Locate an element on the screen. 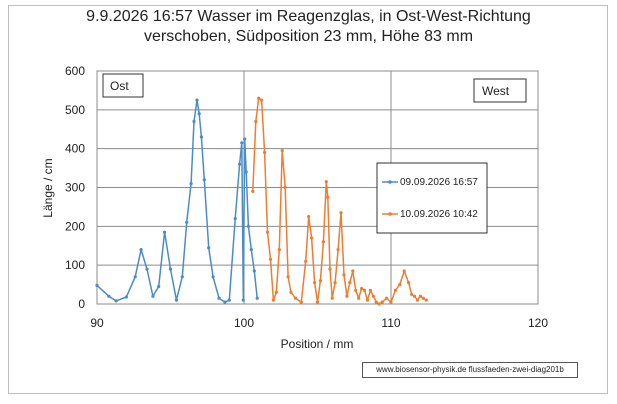 This screenshot has height=404, width=617. west-label-box: West is located at coordinates (500, 90).